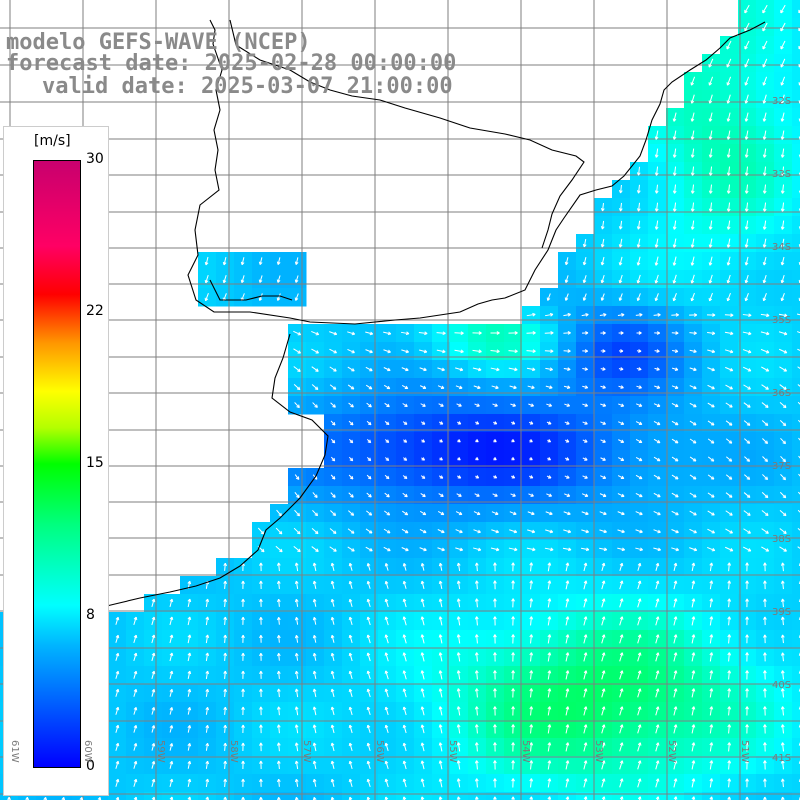 This screenshot has width=800, height=800. I want to click on colorbar-tick-22: 22, so click(95, 311).